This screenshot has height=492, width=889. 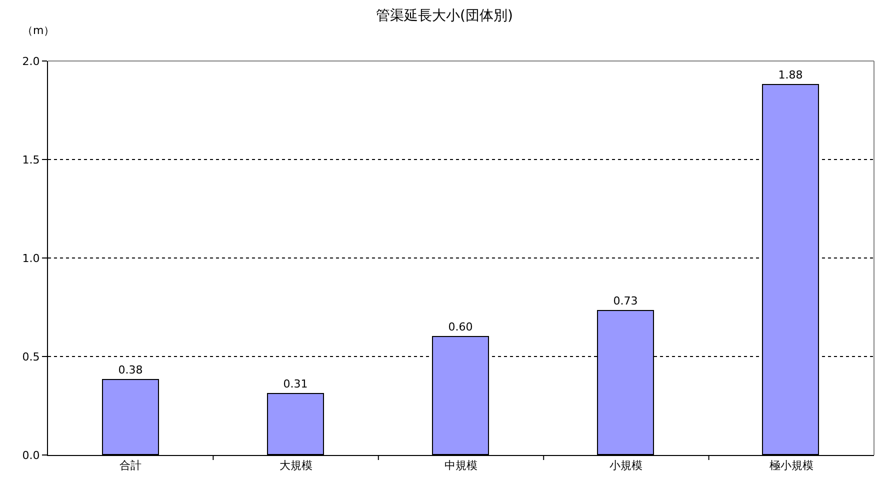 What do you see at coordinates (460, 327) in the screenshot?
I see `data-label: 0.60` at bounding box center [460, 327].